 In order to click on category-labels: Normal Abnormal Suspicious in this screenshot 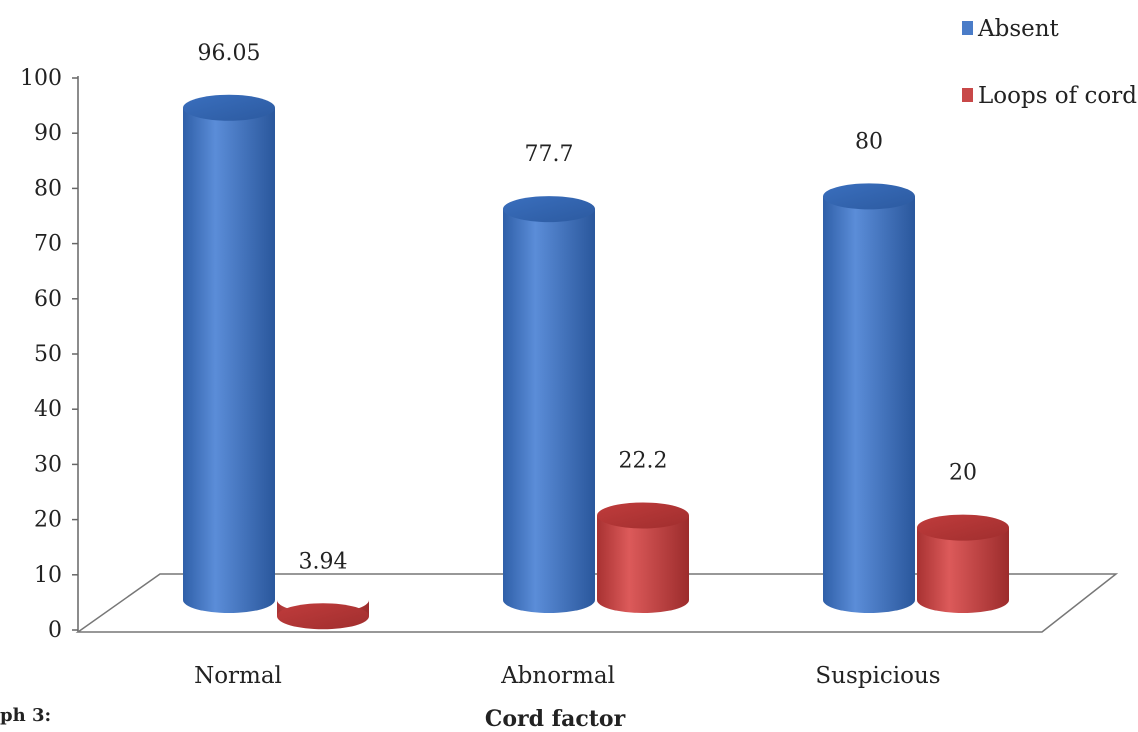, I will do `click(567, 676)`.